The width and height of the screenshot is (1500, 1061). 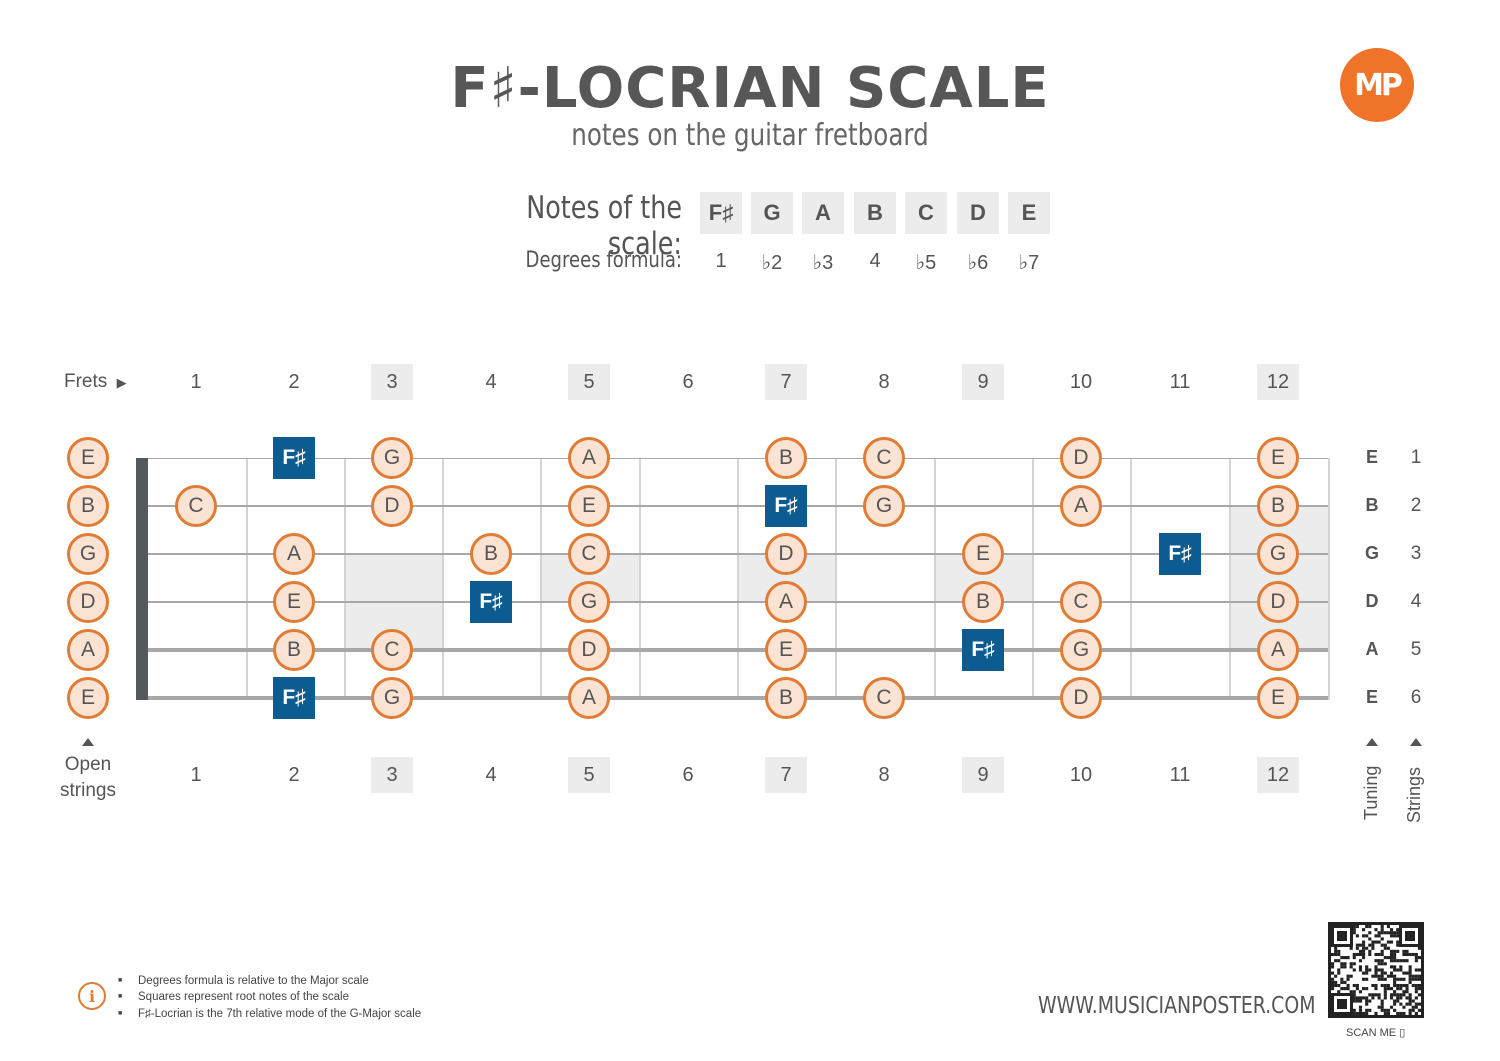 I want to click on phone-icon: ▯, so click(x=1402, y=1033).